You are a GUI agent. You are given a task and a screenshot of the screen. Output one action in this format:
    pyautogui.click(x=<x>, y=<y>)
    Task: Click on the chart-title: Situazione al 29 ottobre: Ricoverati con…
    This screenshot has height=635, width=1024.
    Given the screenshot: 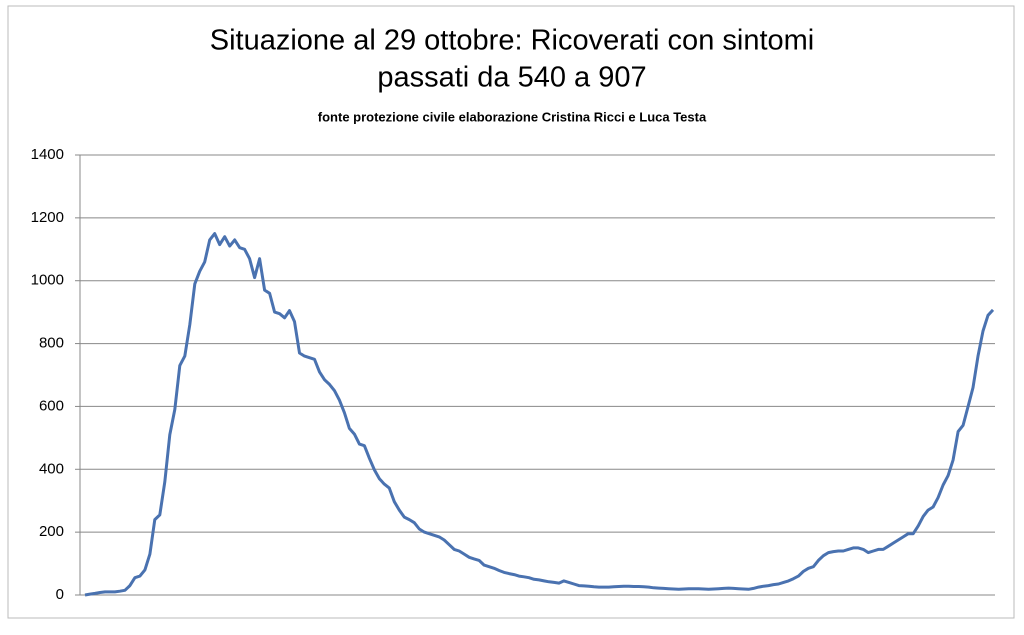 What is the action you would take?
    pyautogui.click(x=512, y=41)
    